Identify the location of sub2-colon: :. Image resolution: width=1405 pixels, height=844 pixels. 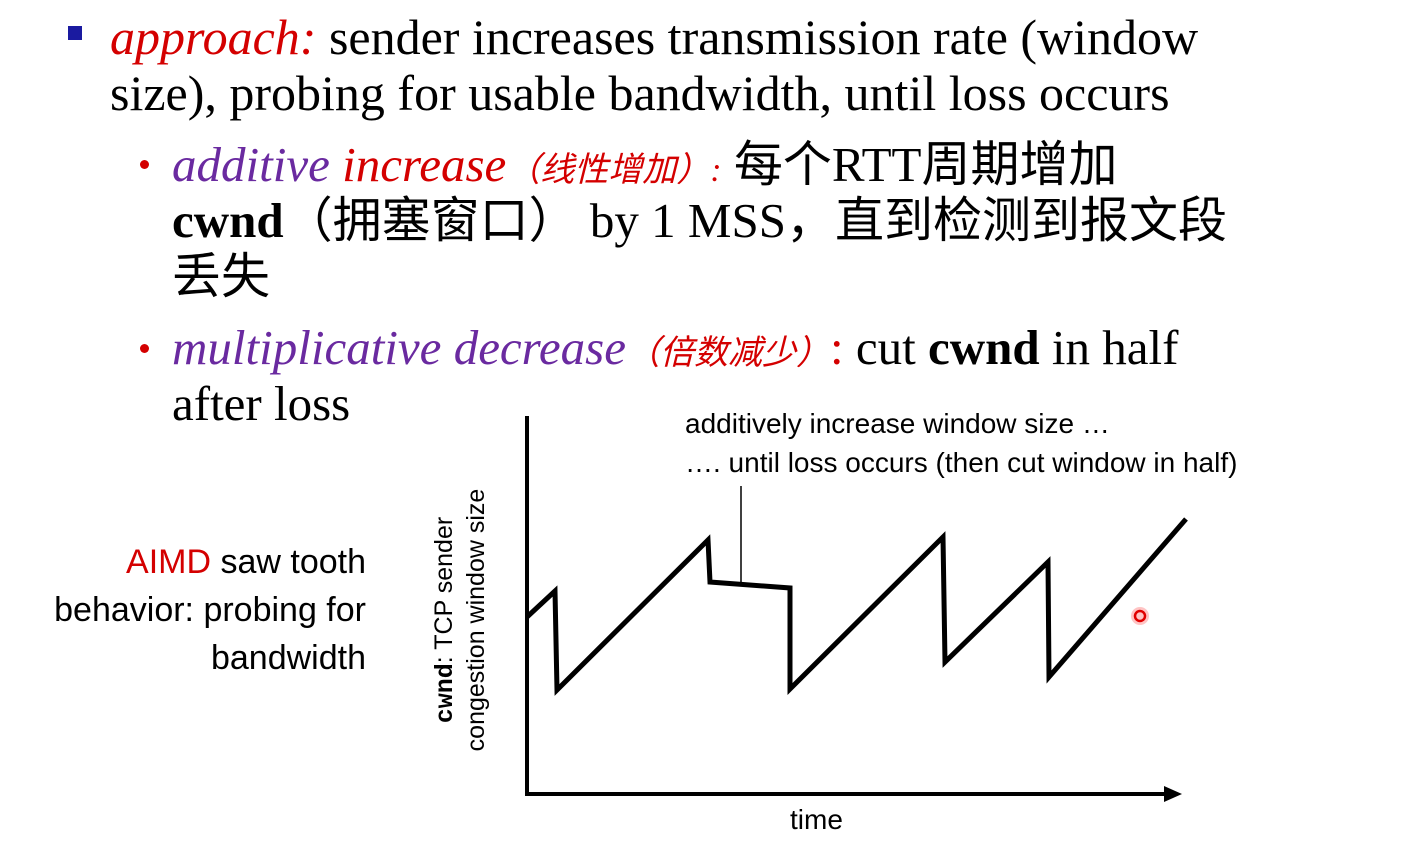
(837, 347).